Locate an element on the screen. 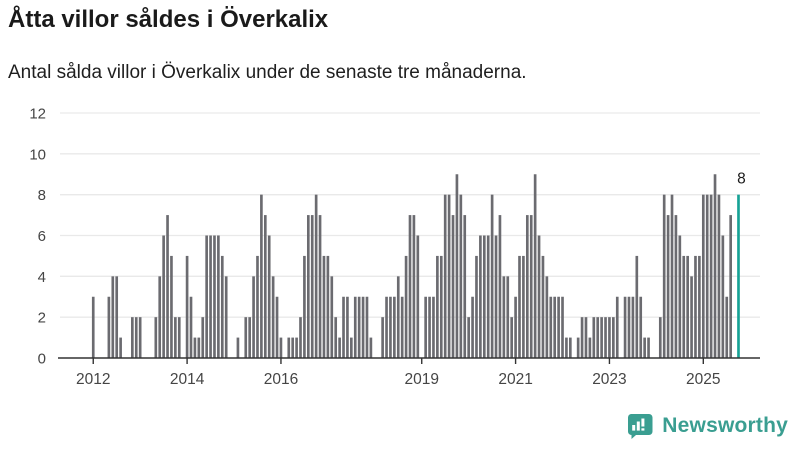 The width and height of the screenshot is (800, 450). x-axis-tick-label: 2014 is located at coordinates (187, 379).